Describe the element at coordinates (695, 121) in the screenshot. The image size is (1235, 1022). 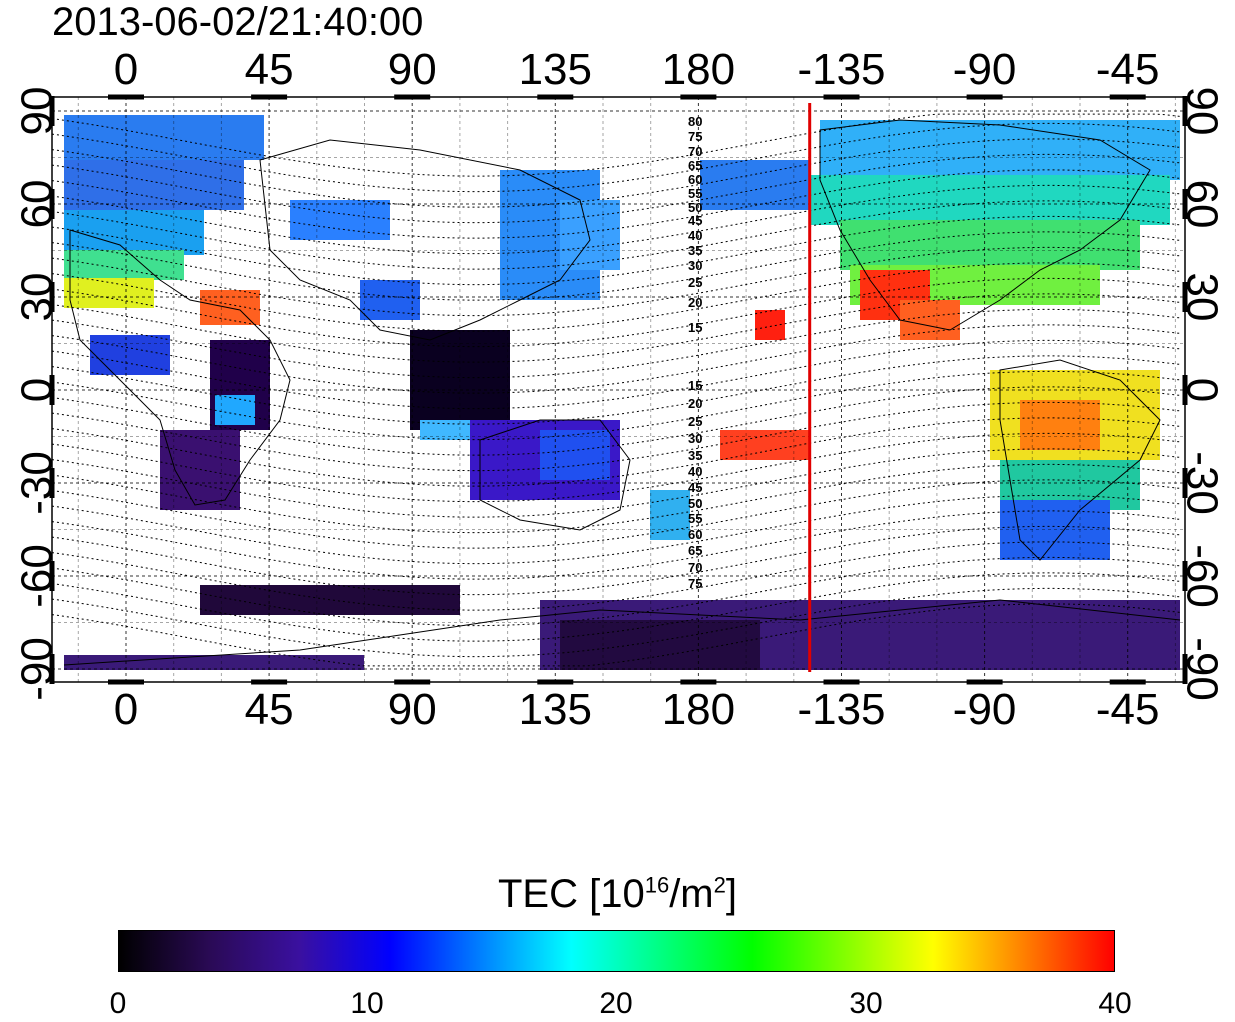
I see `contour-label: 80` at that location.